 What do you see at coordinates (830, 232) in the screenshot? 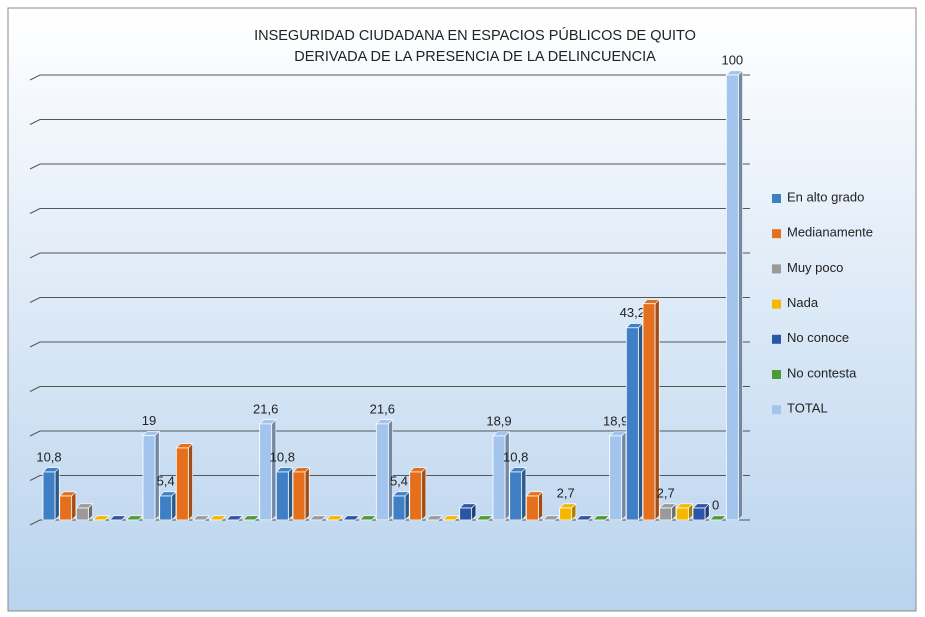
I see `legend-label: Medianamente` at bounding box center [830, 232].